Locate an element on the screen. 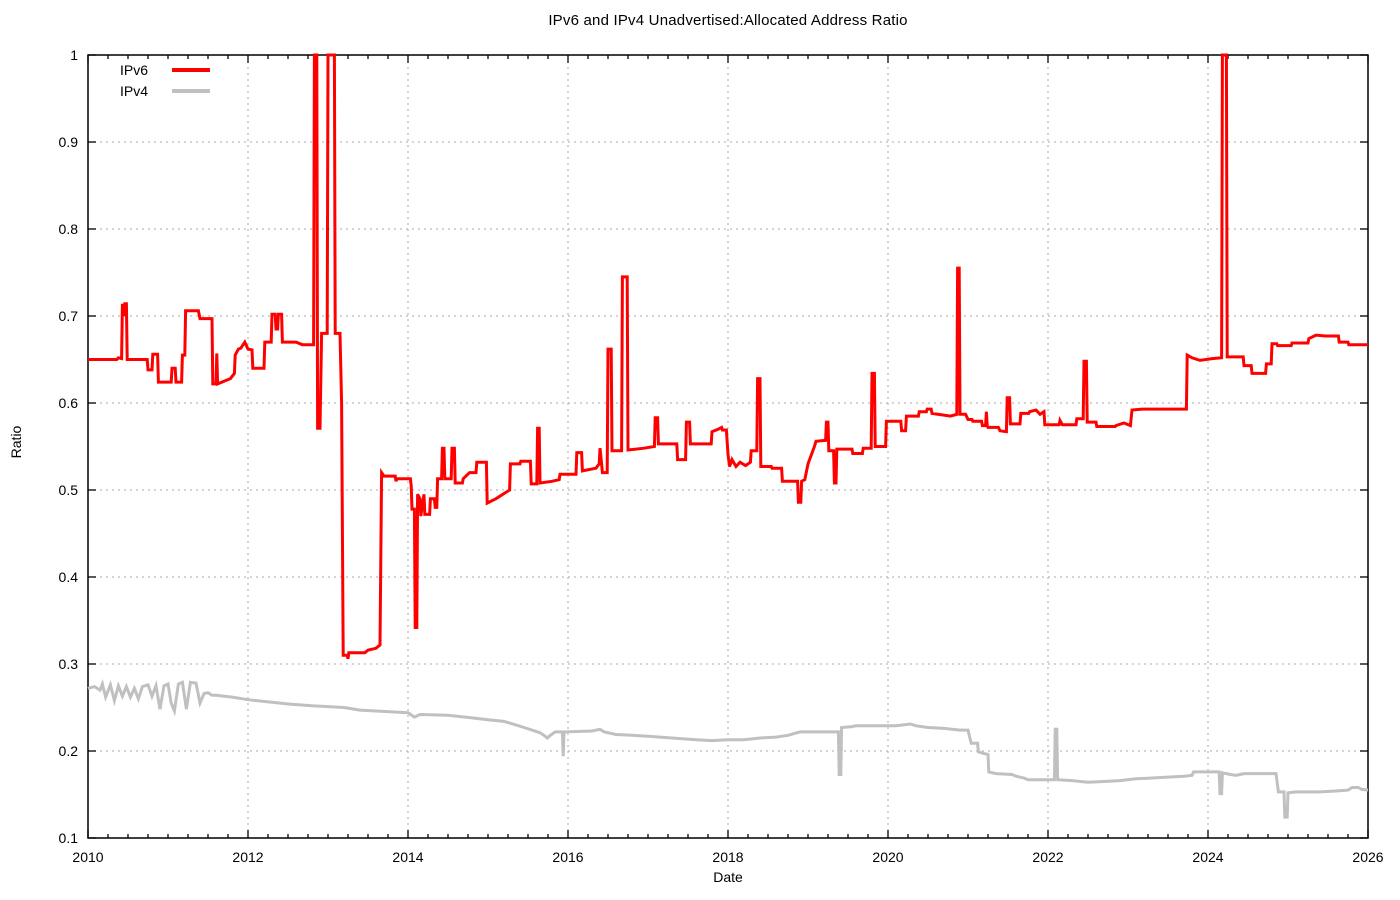 The height and width of the screenshot is (900, 1400). x-tick-label: 2016 is located at coordinates (567, 857).